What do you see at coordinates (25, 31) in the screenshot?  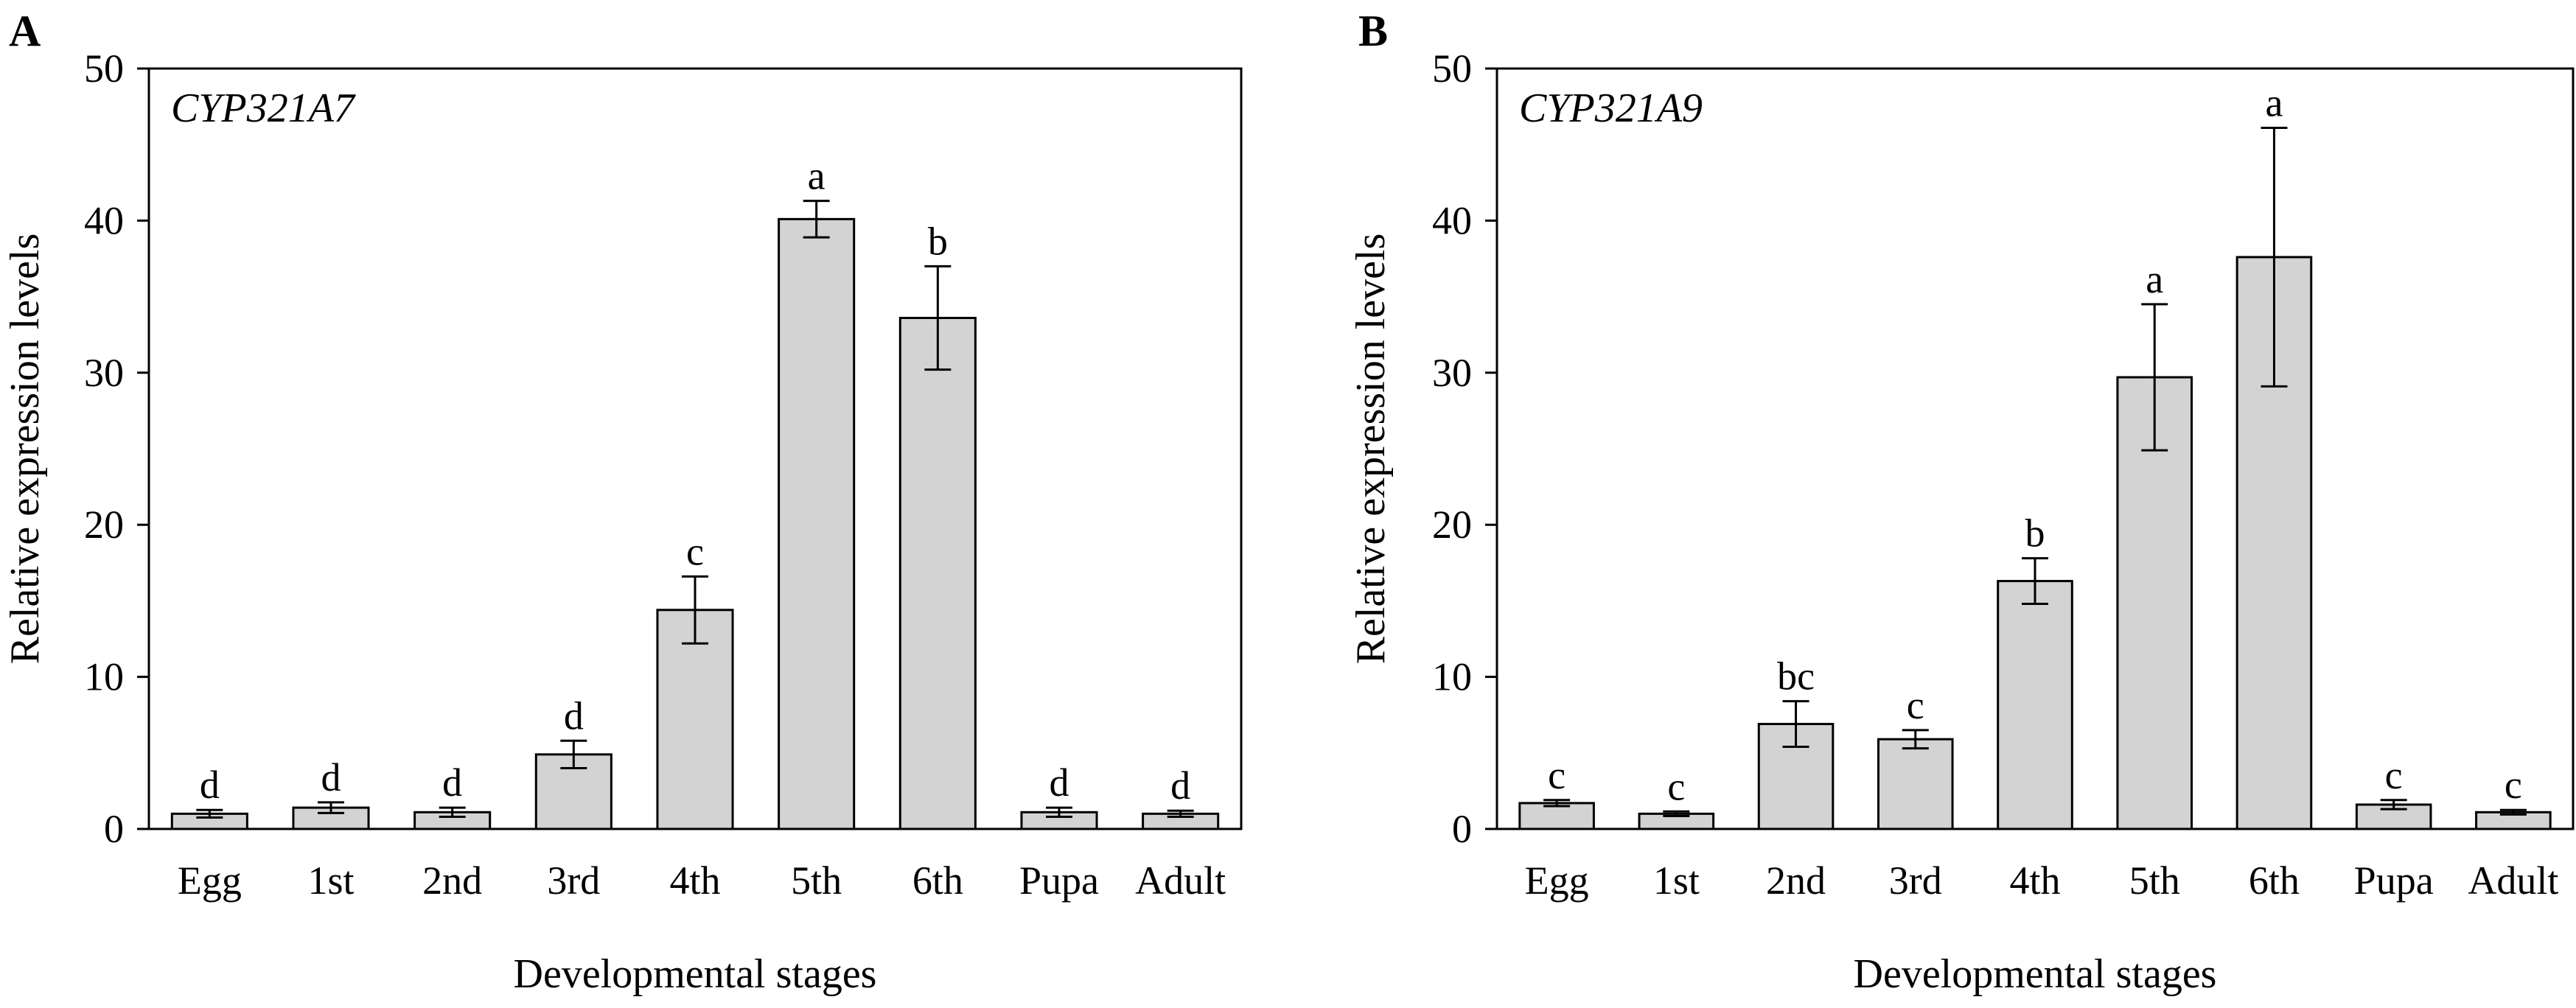 I see `panel-letter: A` at bounding box center [25, 31].